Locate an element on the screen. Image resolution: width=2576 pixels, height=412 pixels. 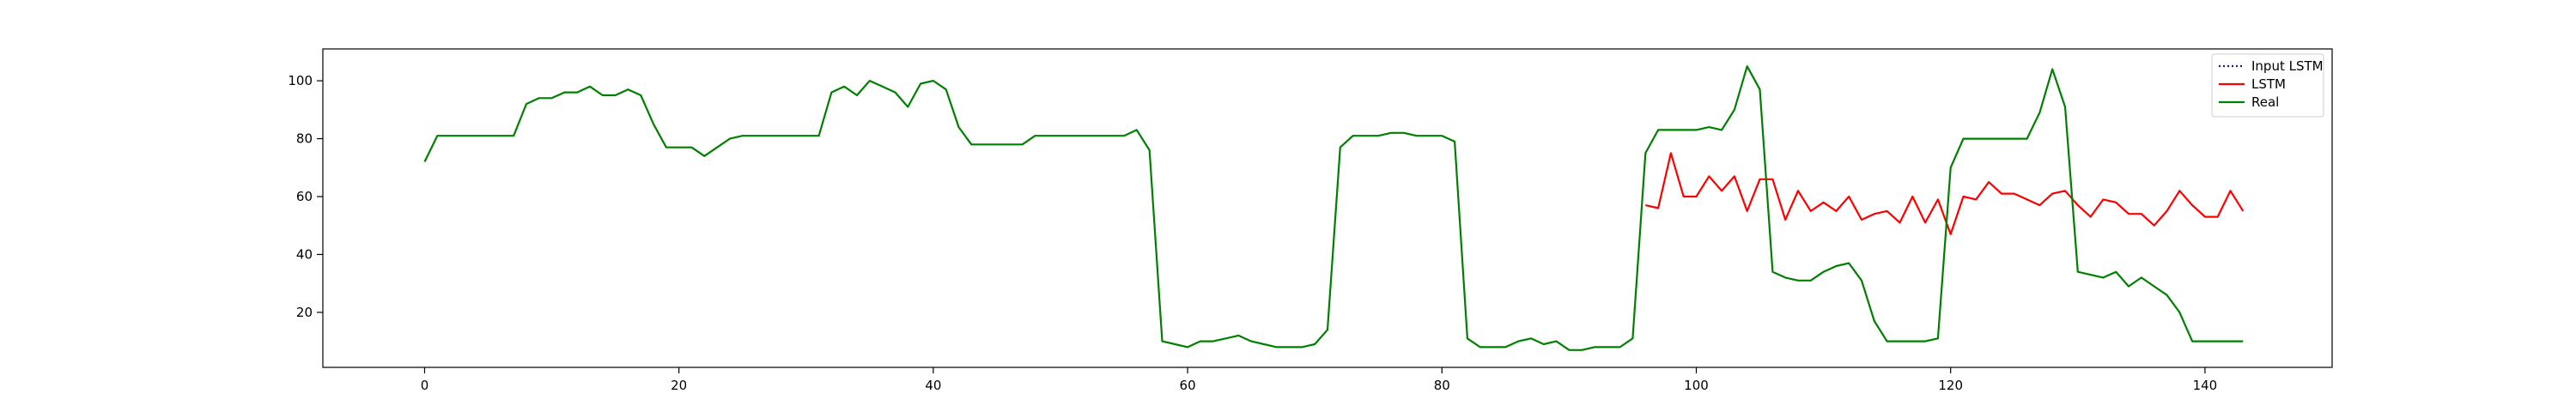
x-tick-label: 40 is located at coordinates (933, 385).